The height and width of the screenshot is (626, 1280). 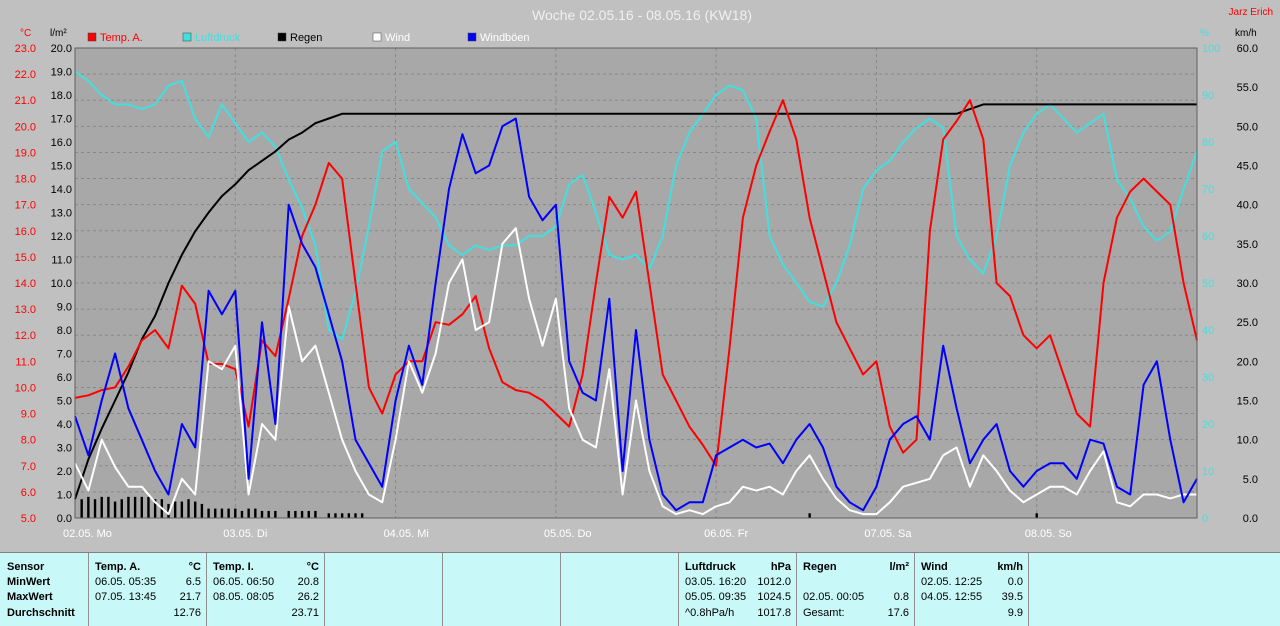 I want to click on x-tick-label: 03.05. Di, so click(x=245, y=534).